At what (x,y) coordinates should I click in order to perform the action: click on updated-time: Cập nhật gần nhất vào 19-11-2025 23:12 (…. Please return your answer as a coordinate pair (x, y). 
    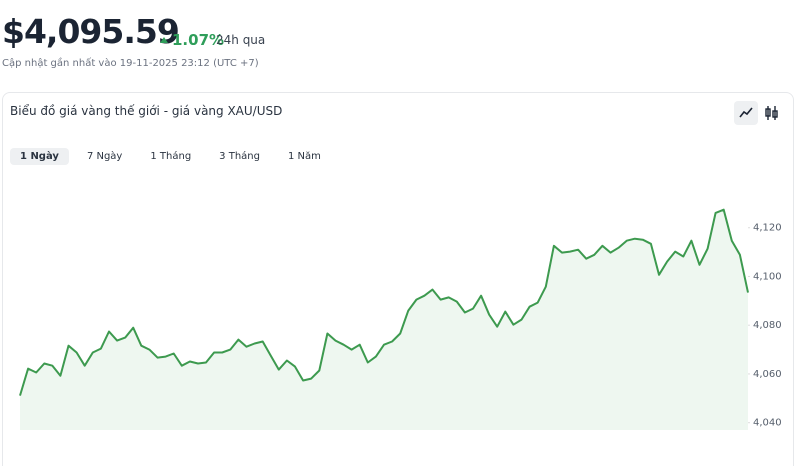
    Looking at the image, I should click on (130, 63).